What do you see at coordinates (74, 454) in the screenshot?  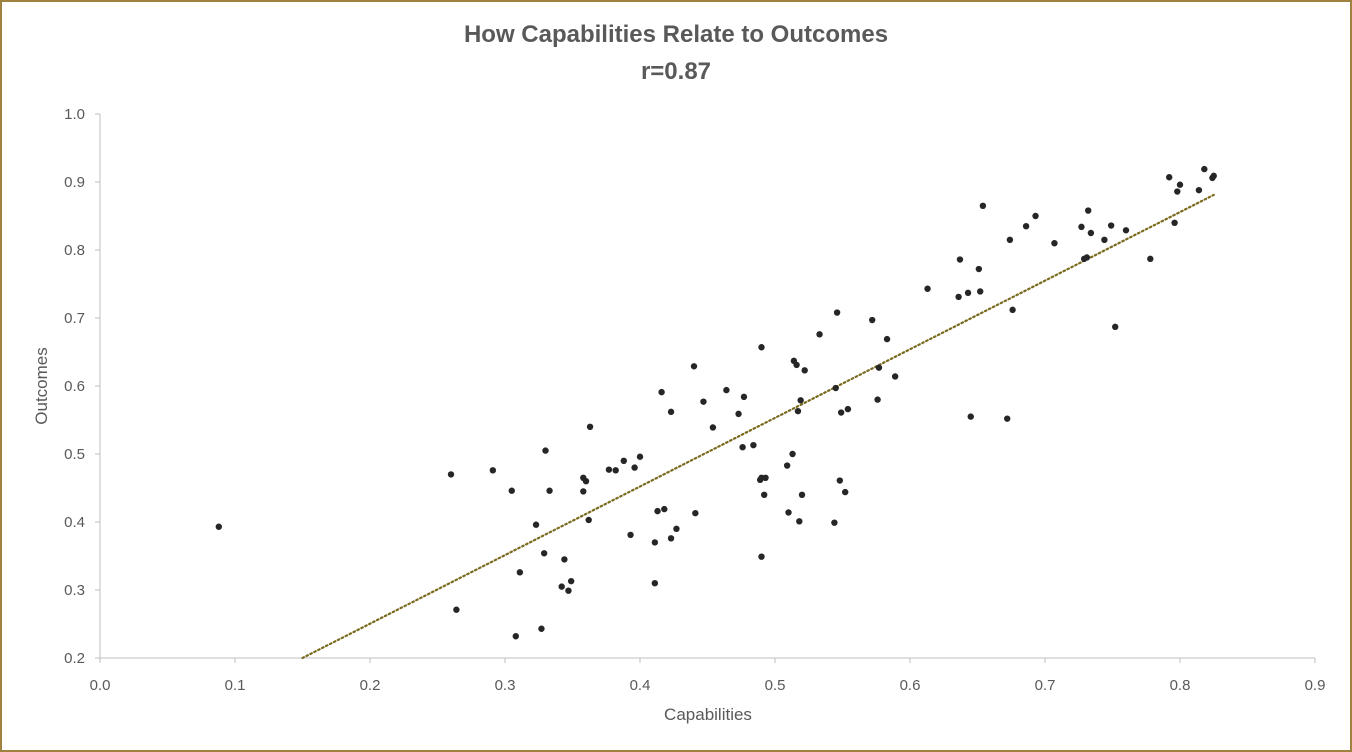 I see `y-tick-label: 0.5` at bounding box center [74, 454].